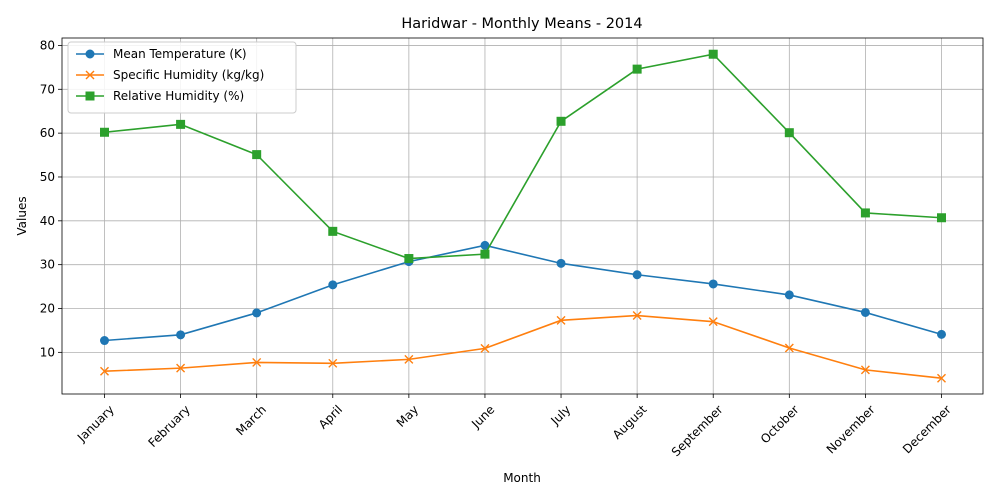  I want to click on y-tick-label: 50, so click(47, 177).